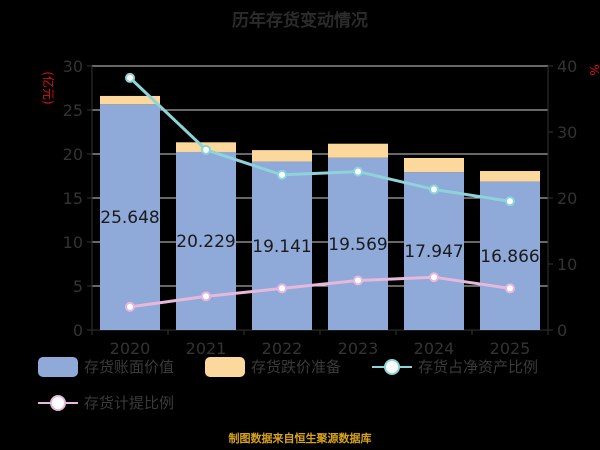  What do you see at coordinates (300, 438) in the screenshot?
I see `source-footer: 制图数据来自恒生聚源数据库` at bounding box center [300, 438].